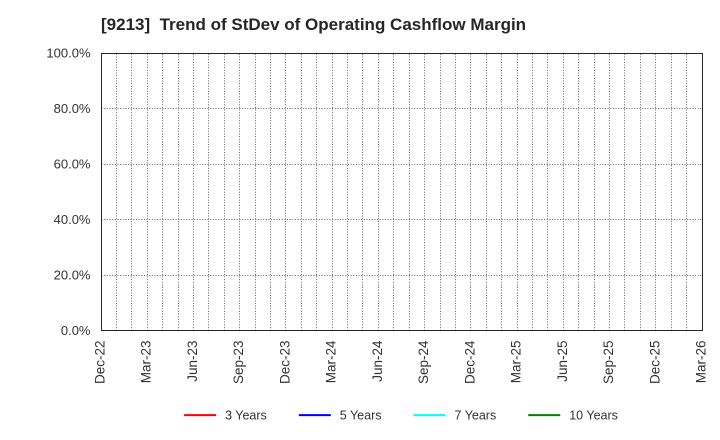 The width and height of the screenshot is (720, 440). What do you see at coordinates (72, 275) in the screenshot?
I see `svg-text: 20.0%` at bounding box center [72, 275].